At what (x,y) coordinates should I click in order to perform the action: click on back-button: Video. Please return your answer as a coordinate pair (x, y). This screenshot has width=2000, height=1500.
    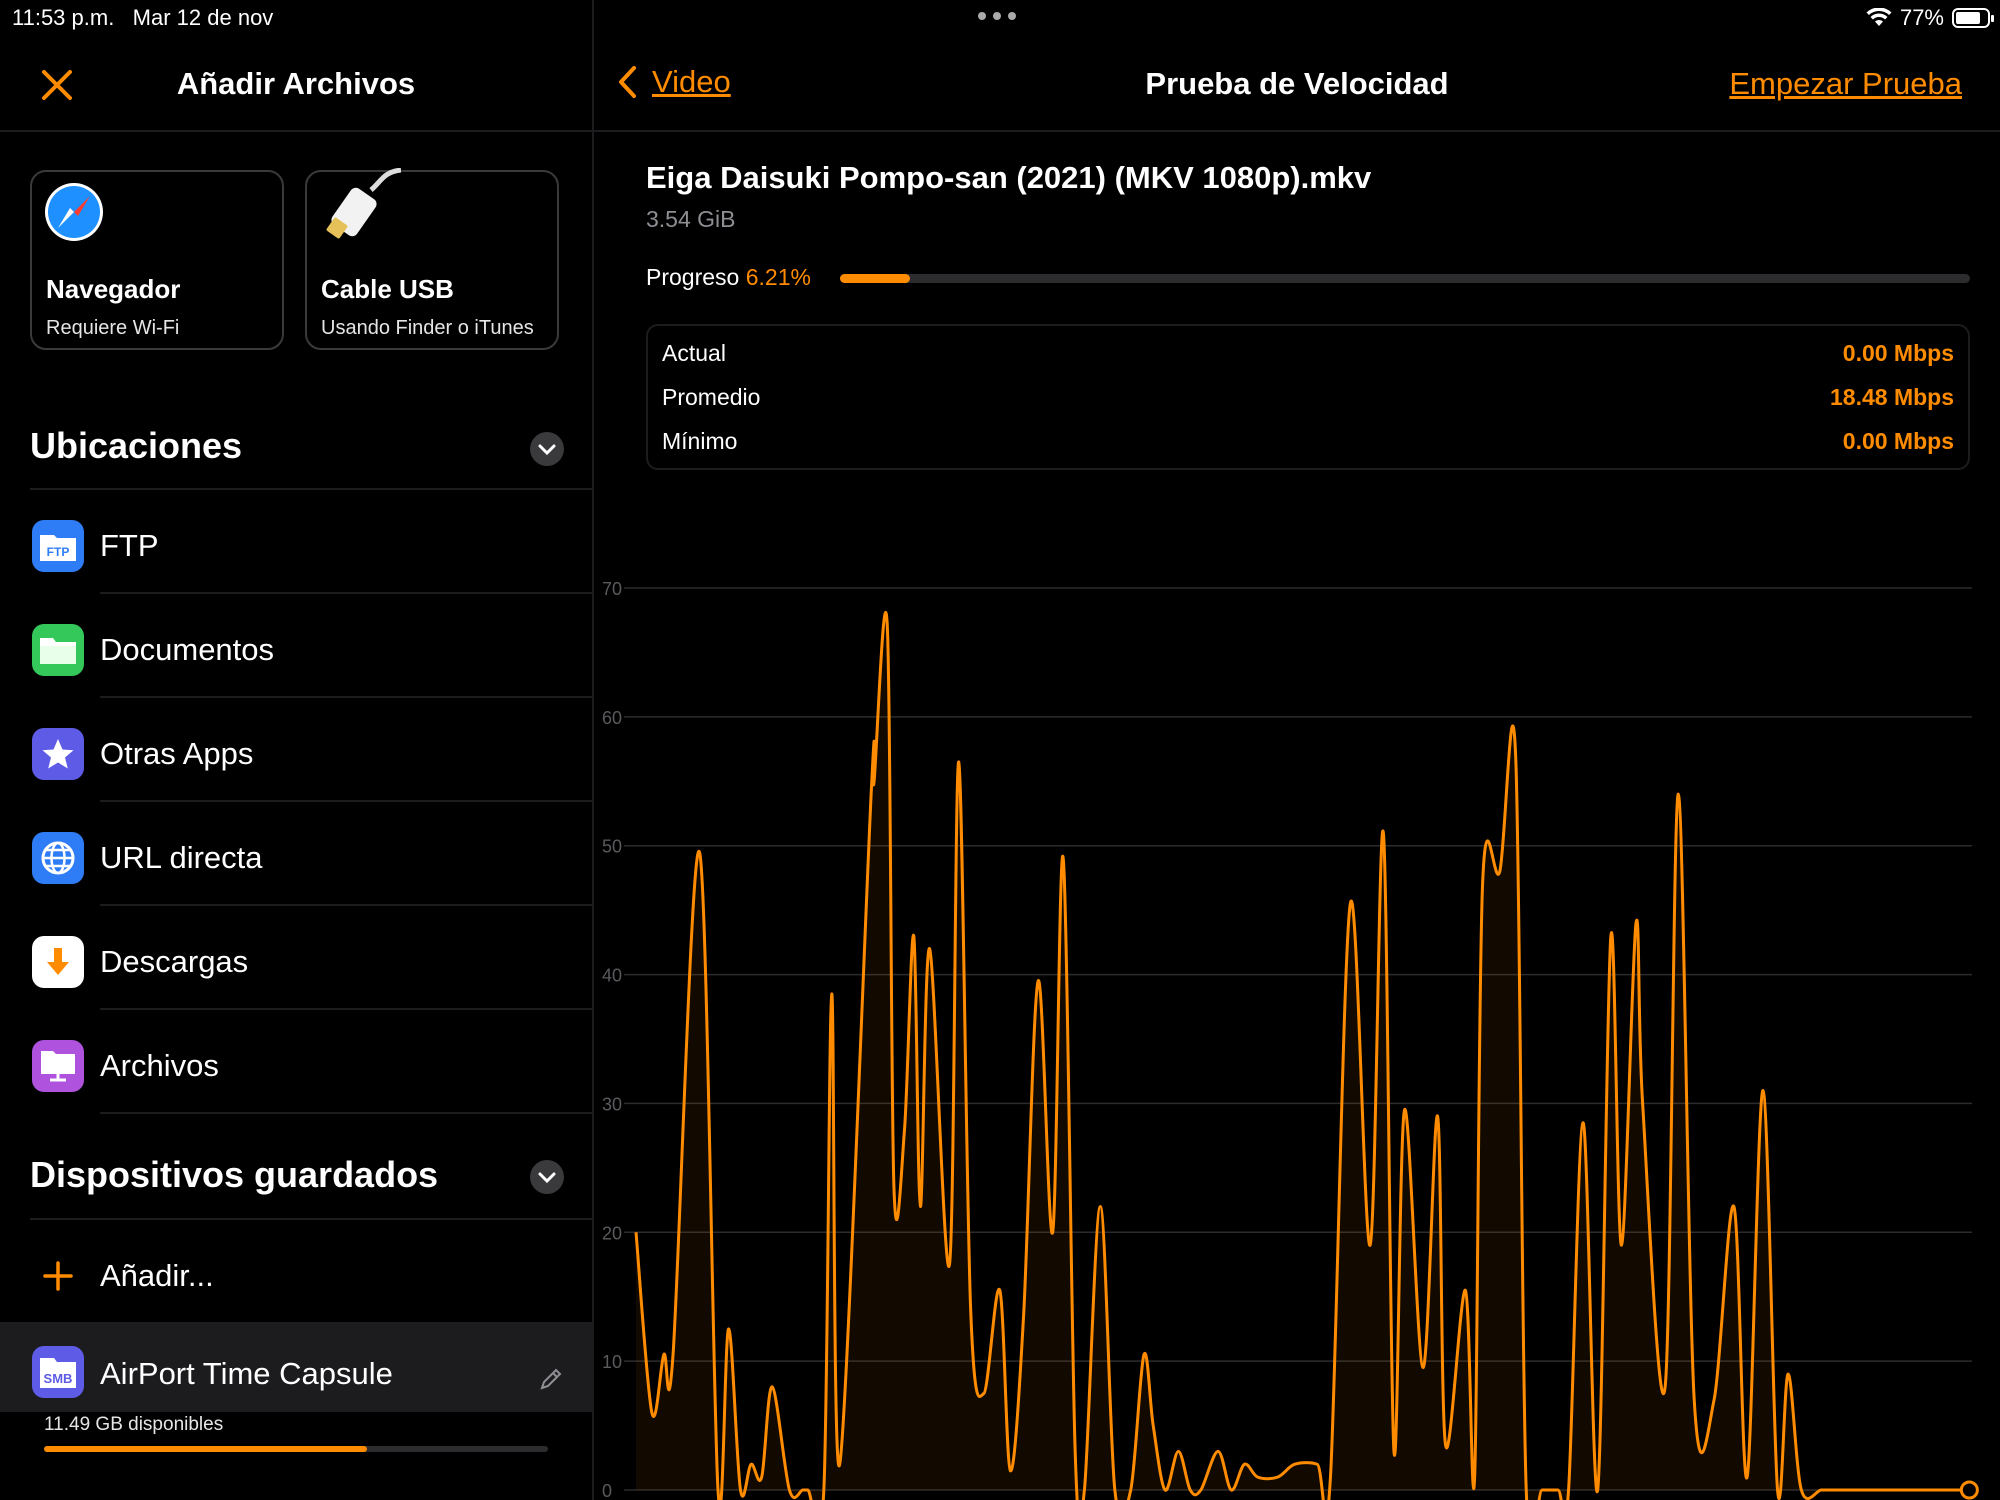
    Looking at the image, I should click on (673, 82).